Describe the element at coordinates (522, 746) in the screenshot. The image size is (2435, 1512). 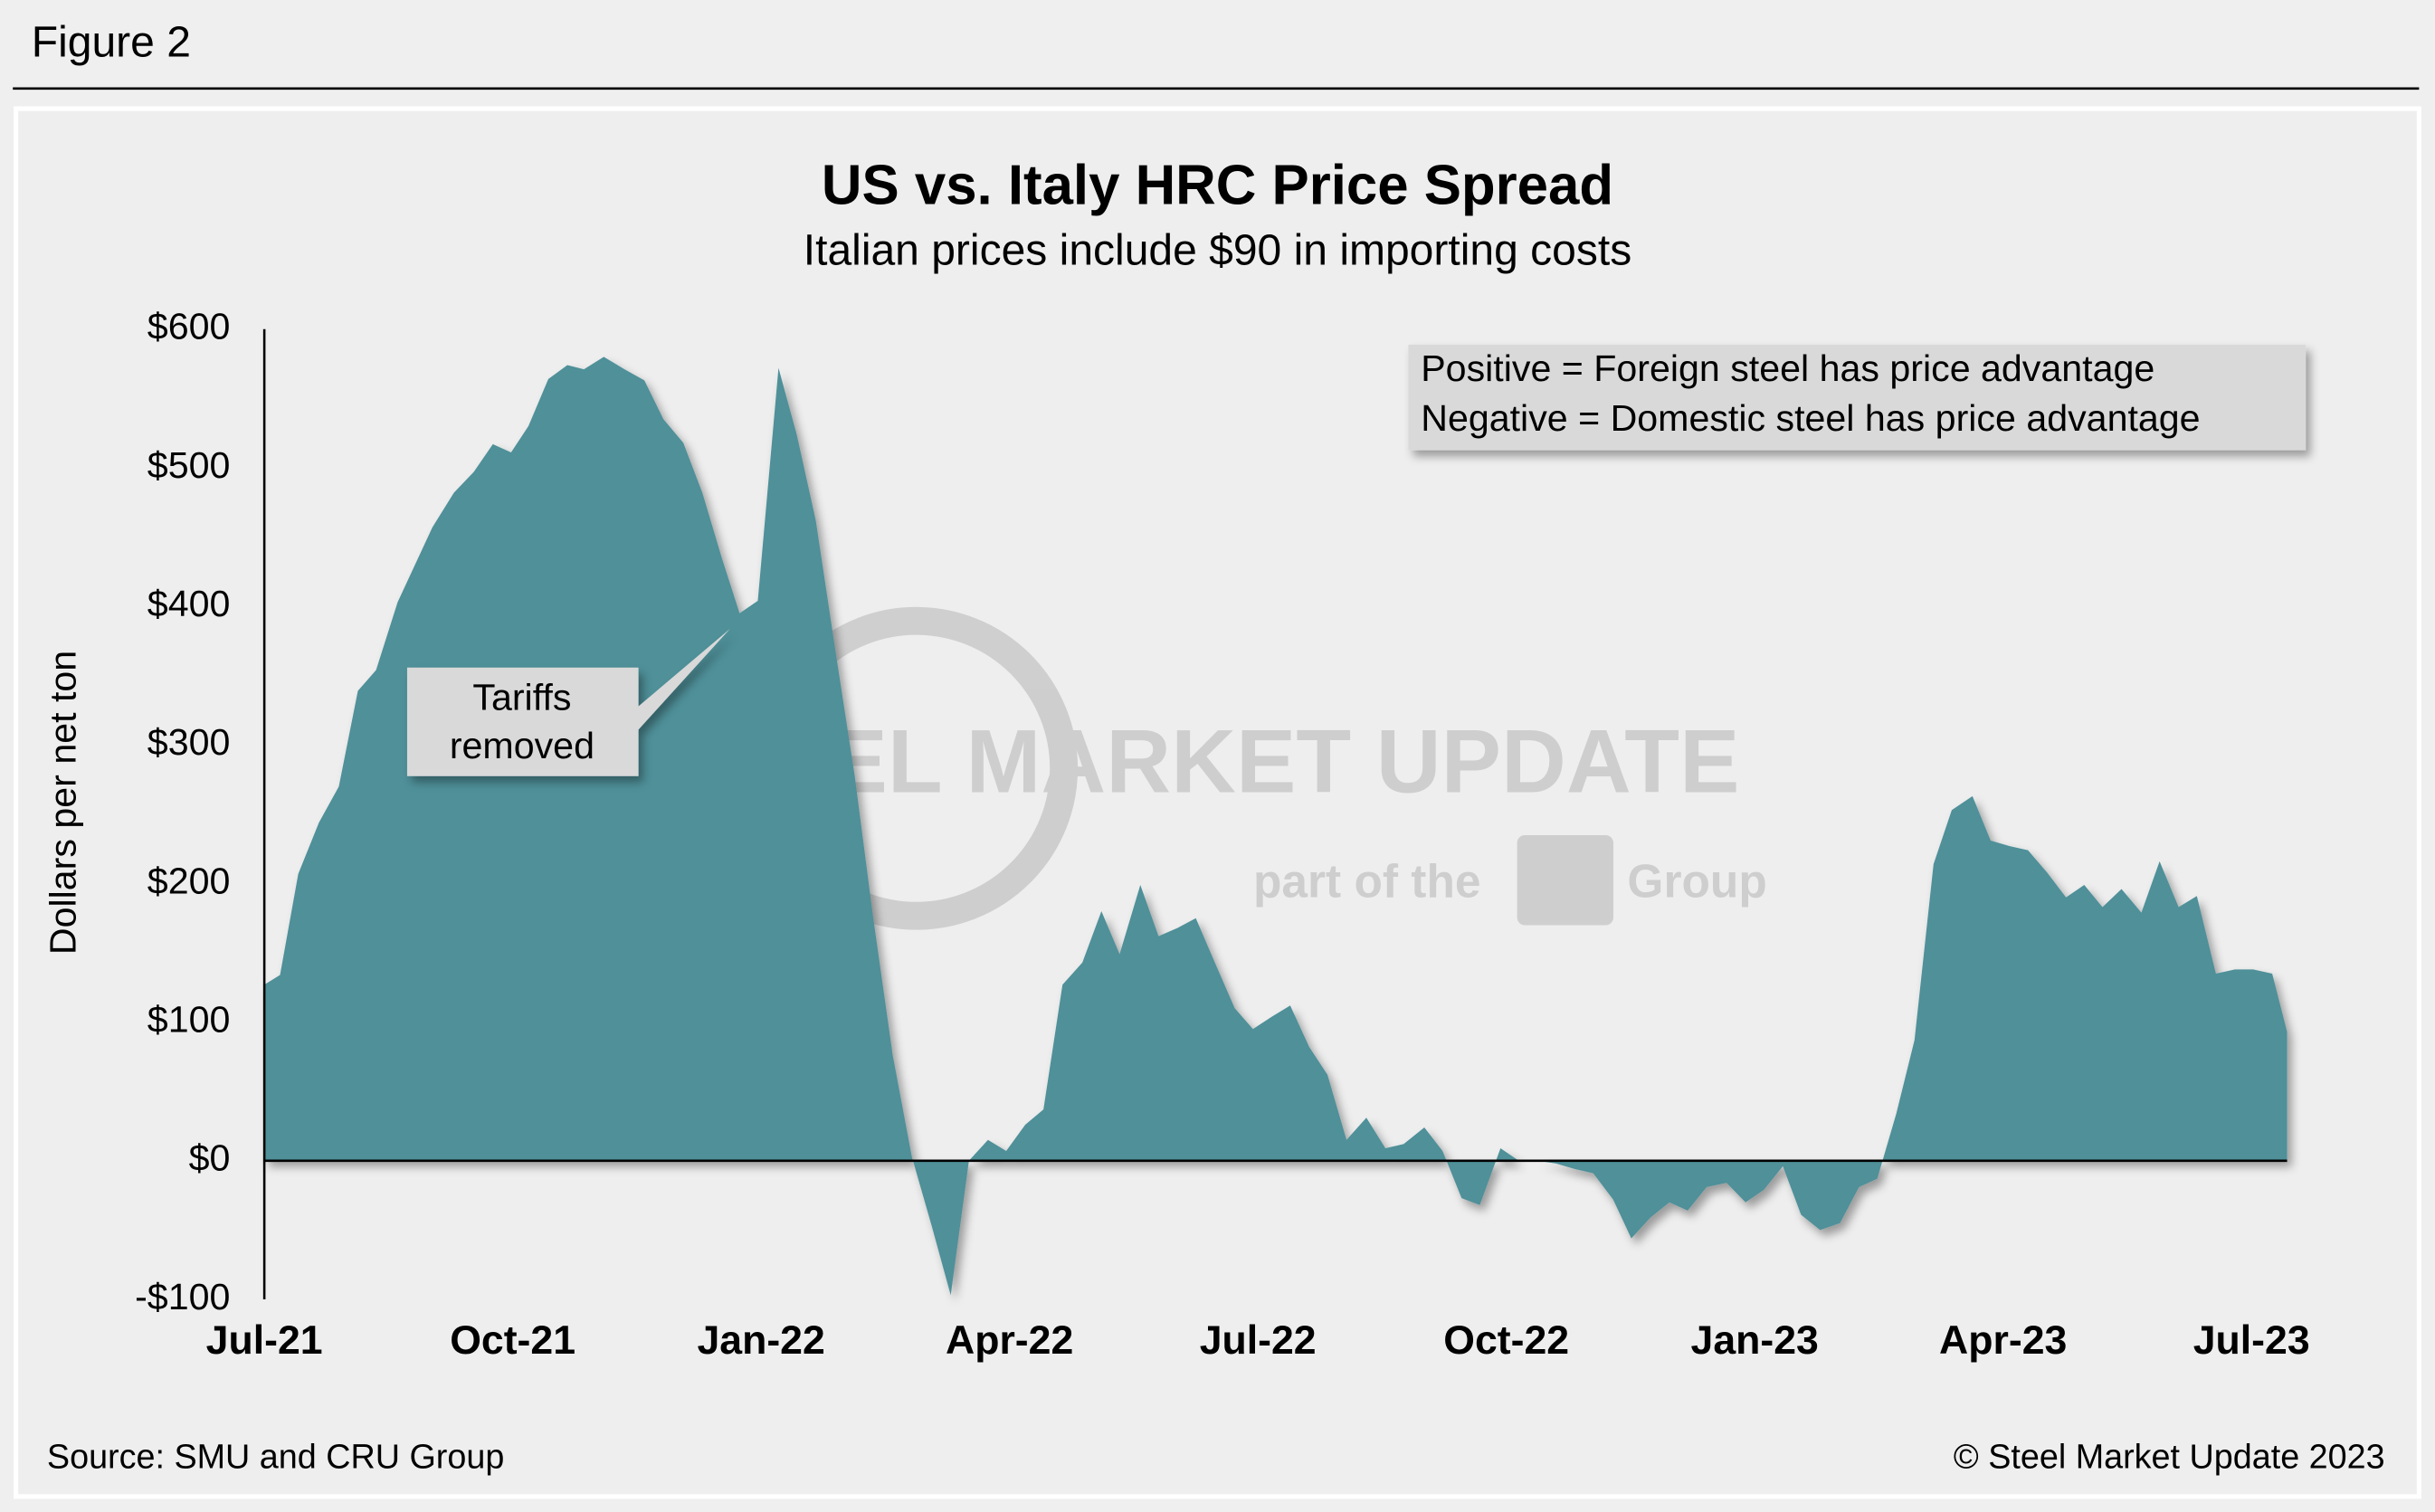
I see `callout-text: removed` at that location.